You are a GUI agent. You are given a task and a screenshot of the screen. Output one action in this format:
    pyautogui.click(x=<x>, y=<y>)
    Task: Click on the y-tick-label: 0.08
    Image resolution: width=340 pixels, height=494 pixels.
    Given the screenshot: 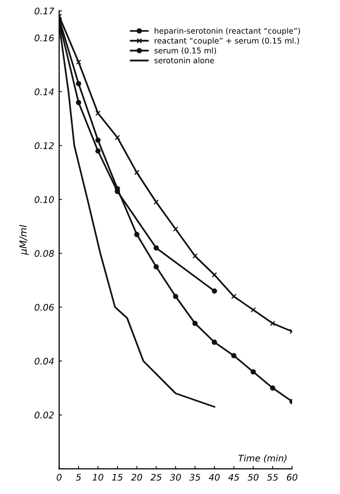 What is the action you would take?
    pyautogui.click(x=44, y=253)
    